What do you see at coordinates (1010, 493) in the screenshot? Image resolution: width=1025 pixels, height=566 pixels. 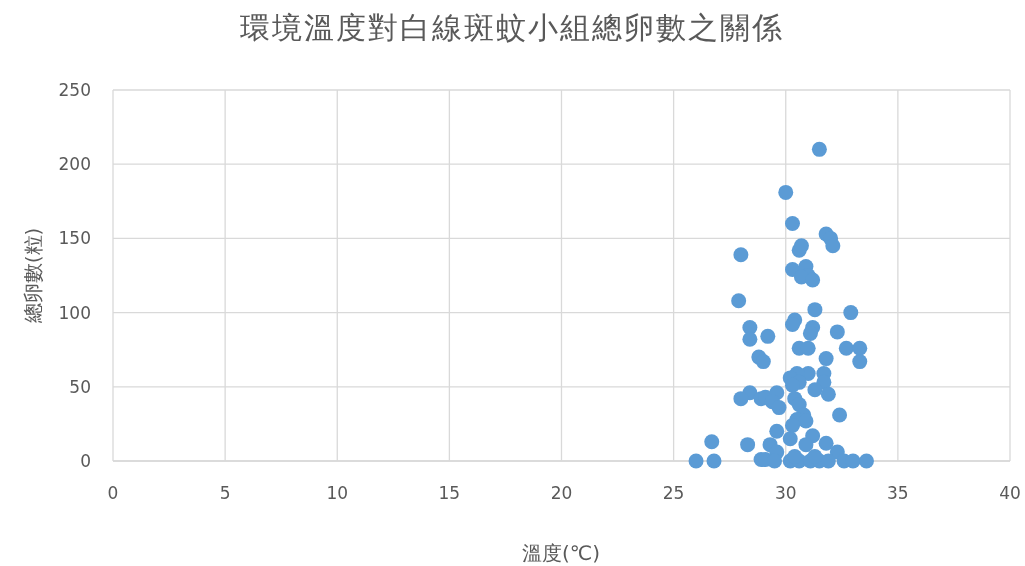 I see `x-tick-label: 40` at bounding box center [1010, 493].